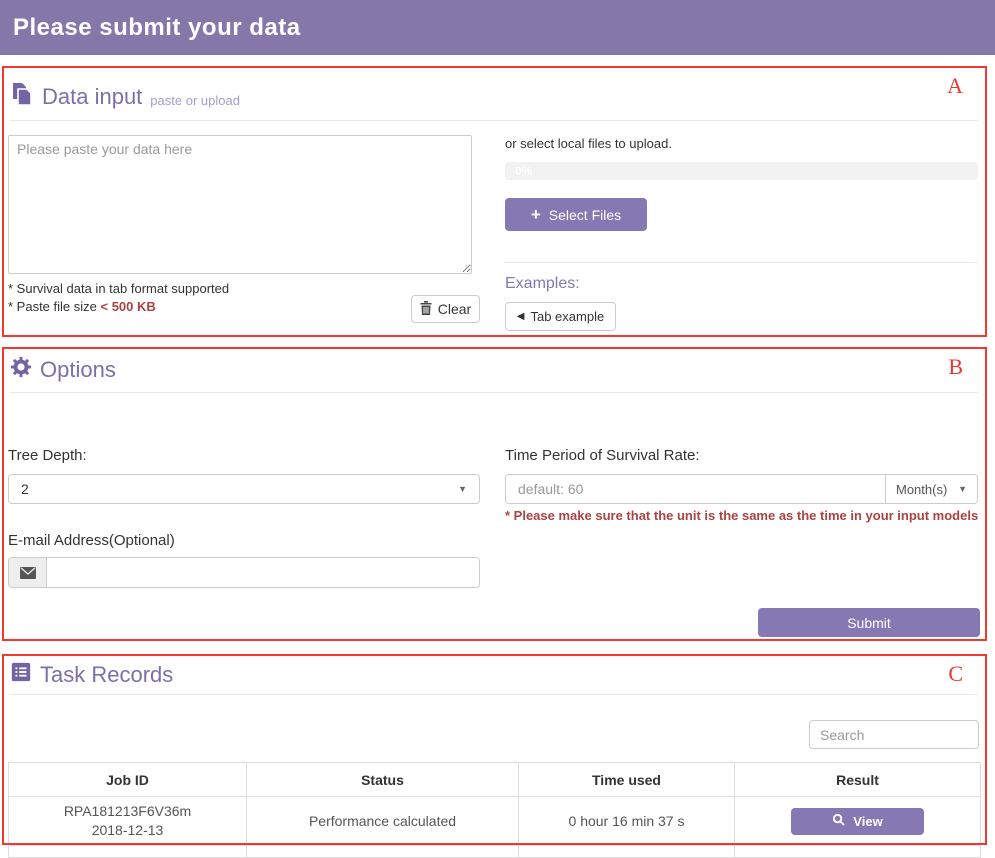  Describe the element at coordinates (240, 204) in the screenshot. I see `paste-data-textarea` at that location.